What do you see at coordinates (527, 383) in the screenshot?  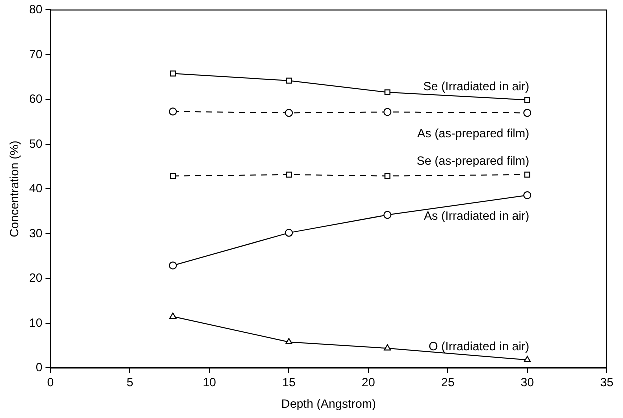 I see `x-tick-label: 30` at bounding box center [527, 383].